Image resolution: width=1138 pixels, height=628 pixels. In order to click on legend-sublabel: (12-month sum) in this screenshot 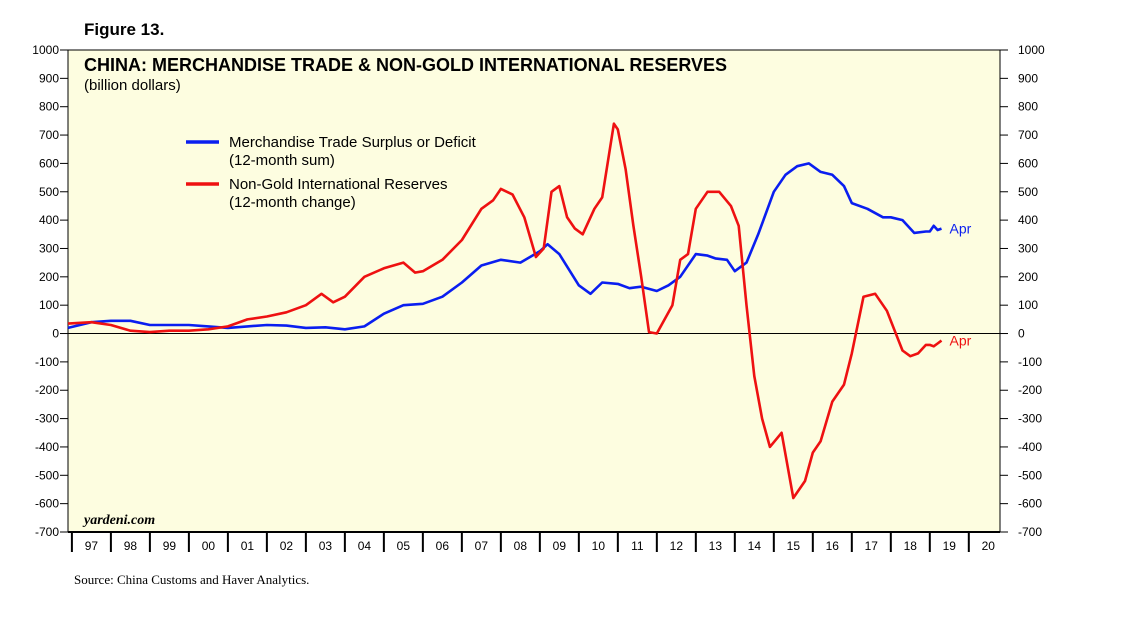, I will do `click(282, 160)`.